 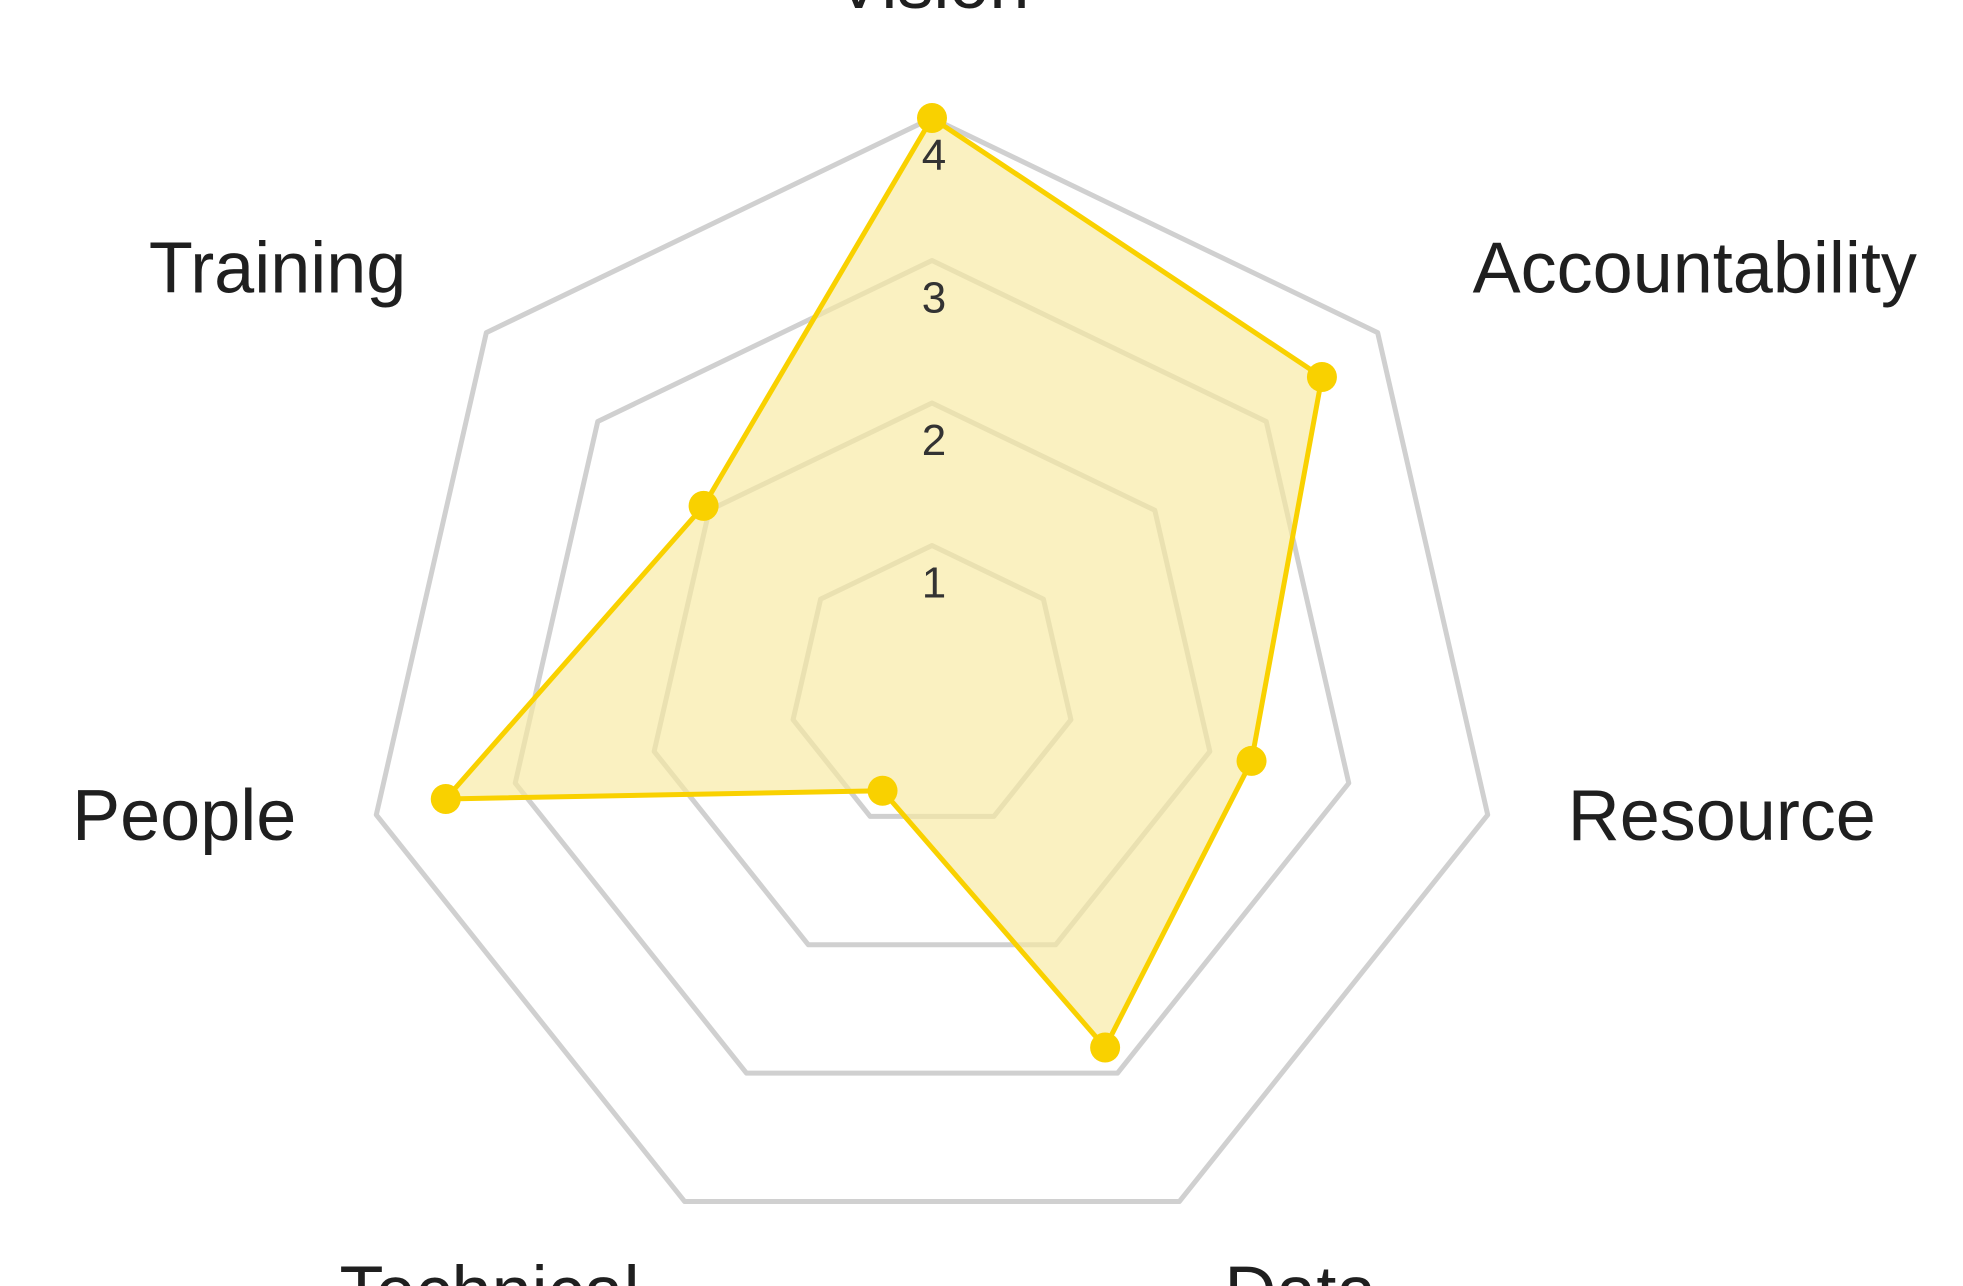 I want to click on axis-label-resource: Resource, so click(x=1722, y=816).